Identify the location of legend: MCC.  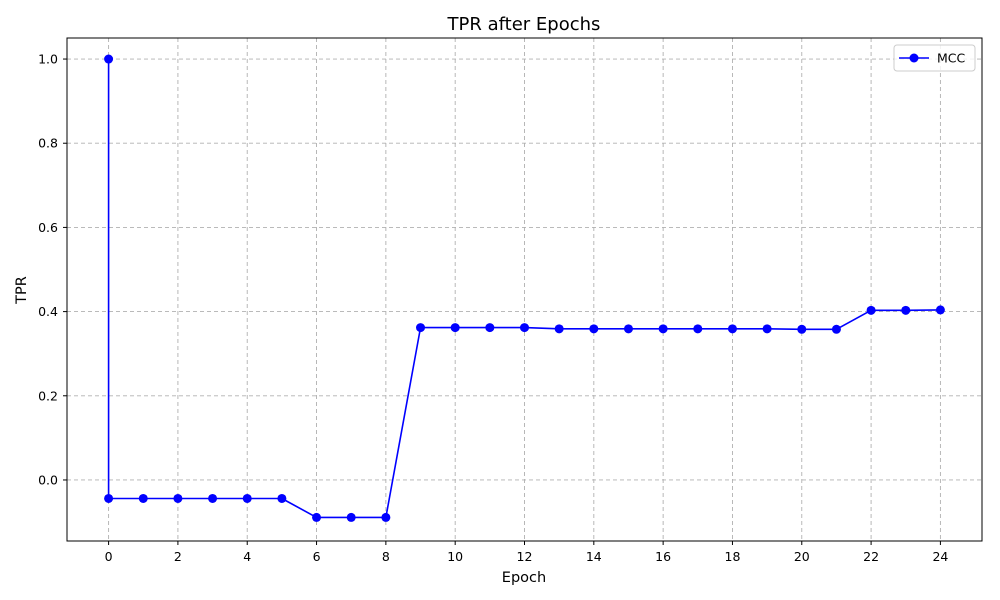
(934, 58).